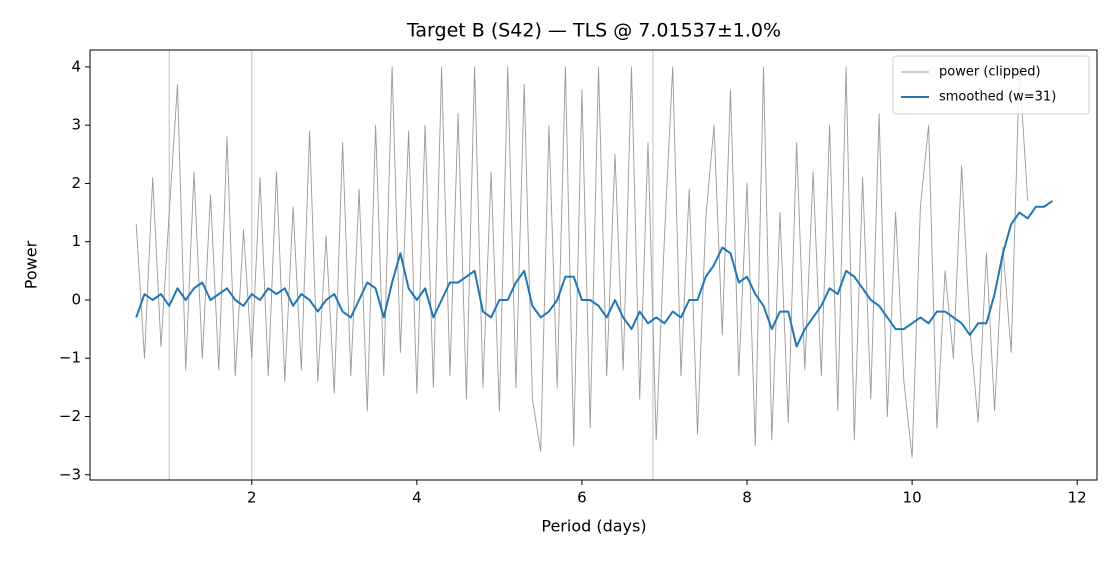  I want to click on y-tick-label: −3, so click(70, 474).